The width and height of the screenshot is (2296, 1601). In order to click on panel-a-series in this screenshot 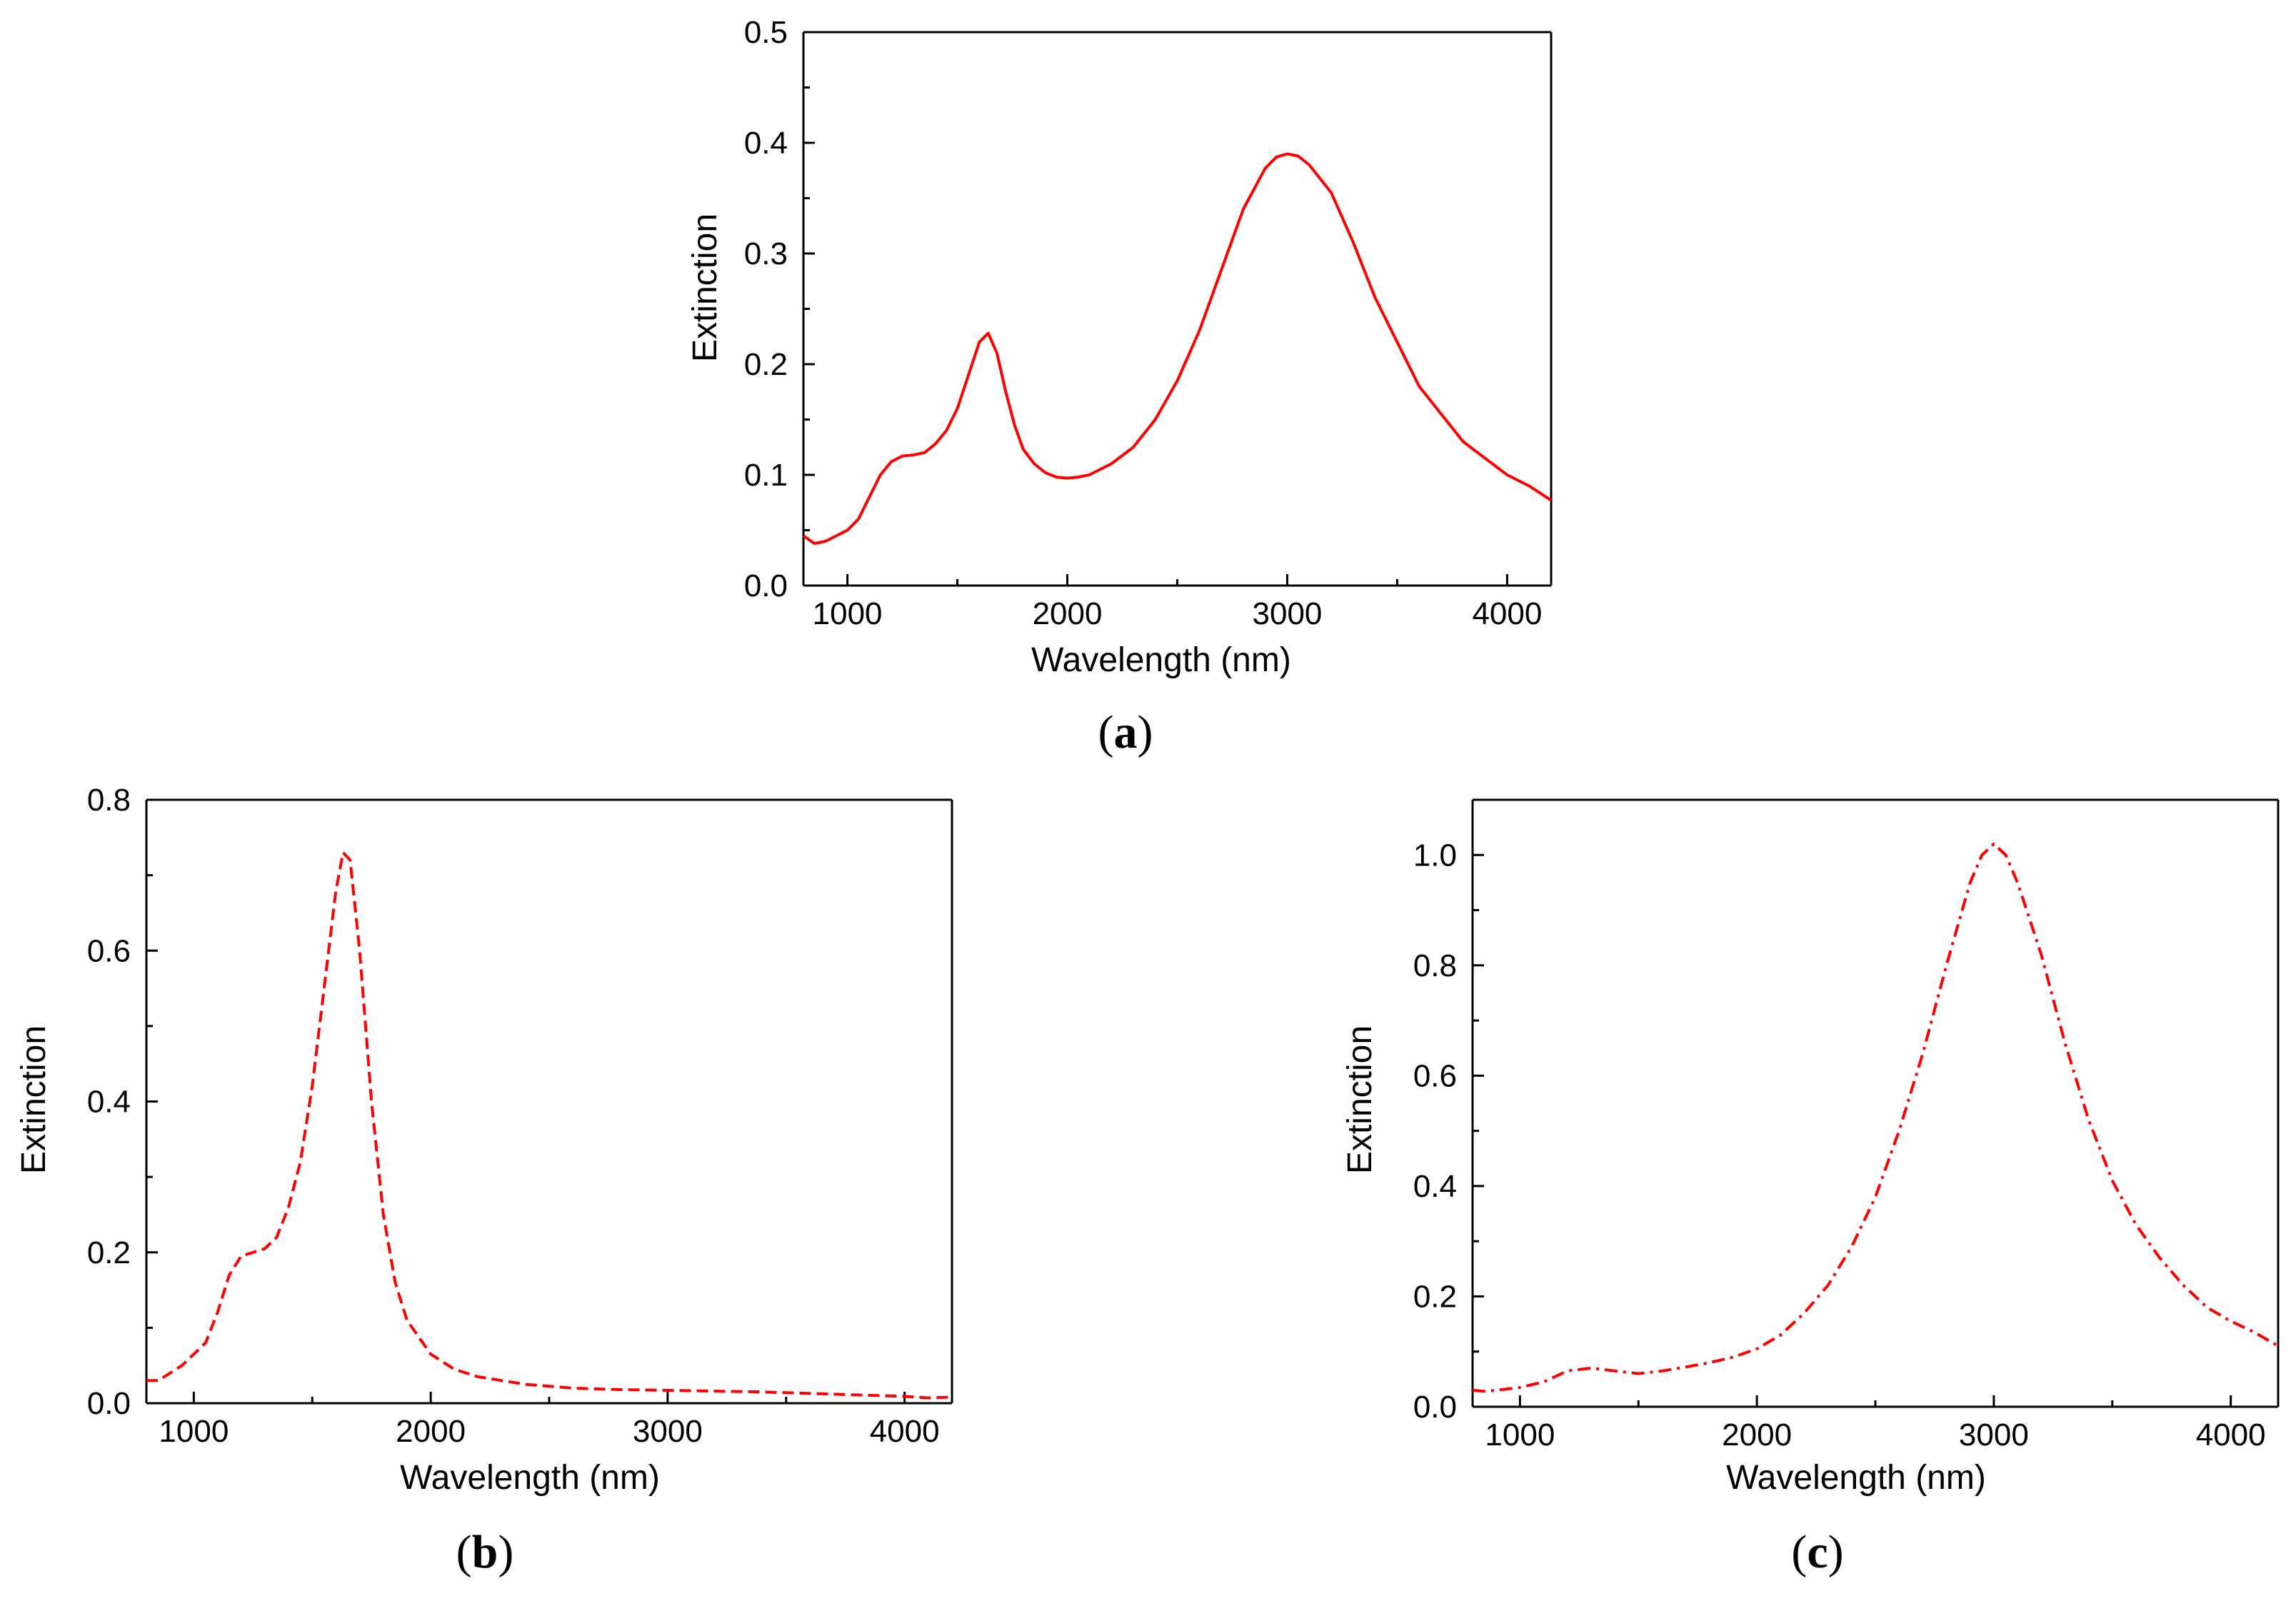, I will do `click(1177, 349)`.